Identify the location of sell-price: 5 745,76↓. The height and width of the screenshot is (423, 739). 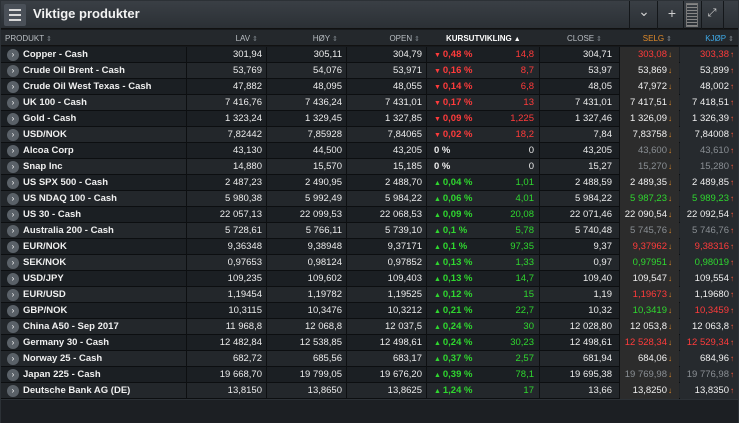
(651, 230).